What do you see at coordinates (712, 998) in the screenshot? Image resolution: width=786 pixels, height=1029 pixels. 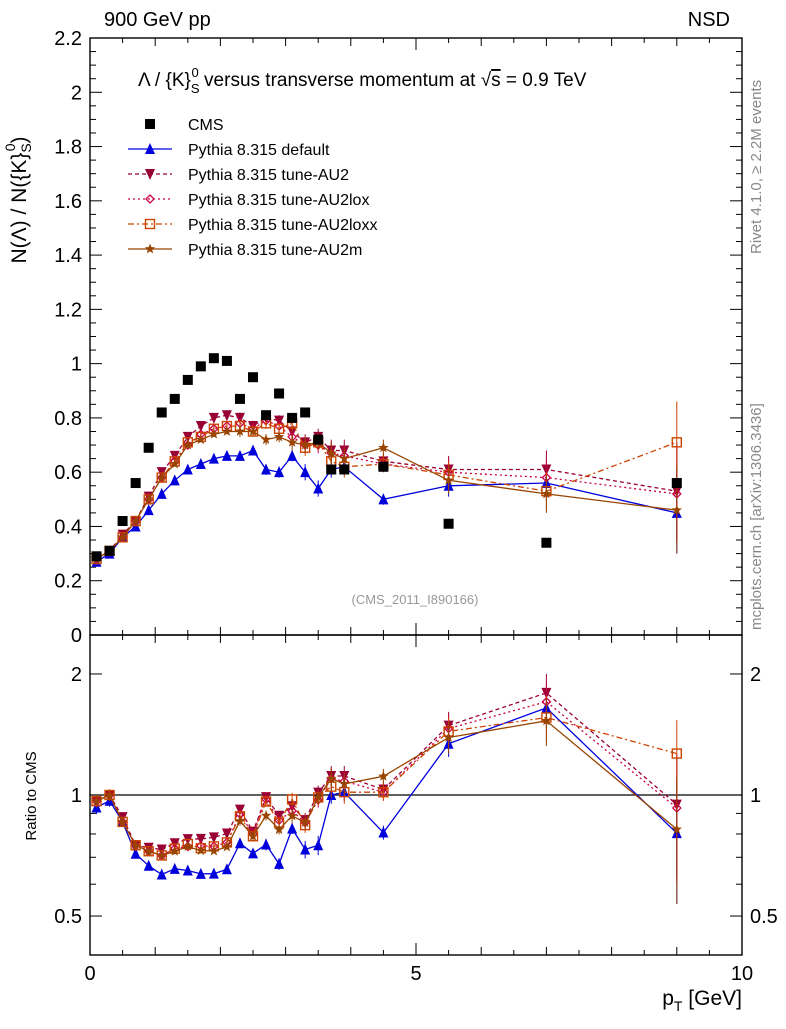 I see `x-axis-label-unit: [GeV]` at bounding box center [712, 998].